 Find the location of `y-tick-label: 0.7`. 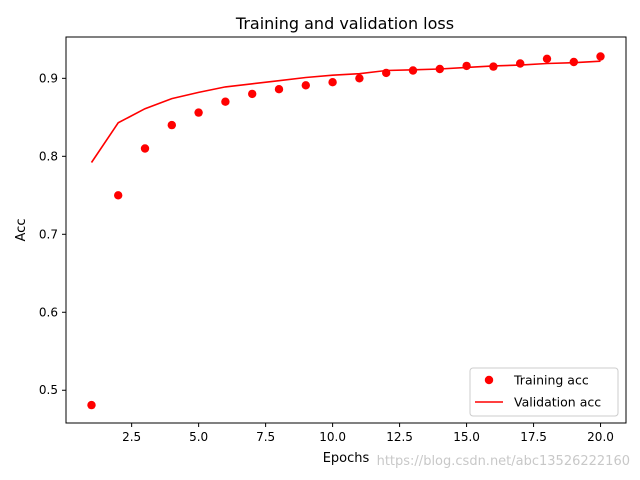

y-tick-label: 0.7 is located at coordinates (48, 234).